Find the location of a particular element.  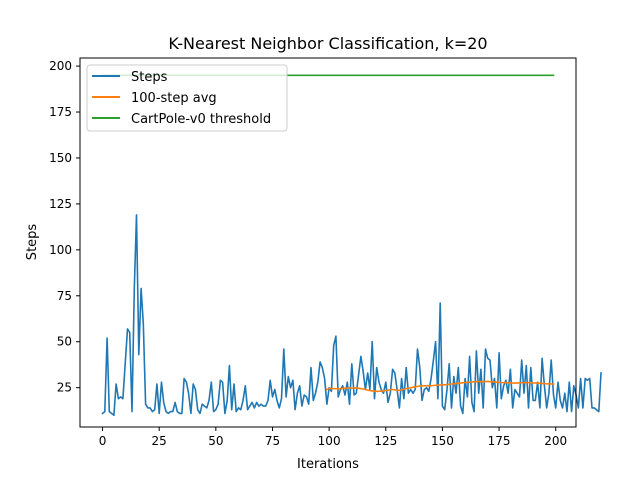

x-tick-label: 175 is located at coordinates (499, 441).